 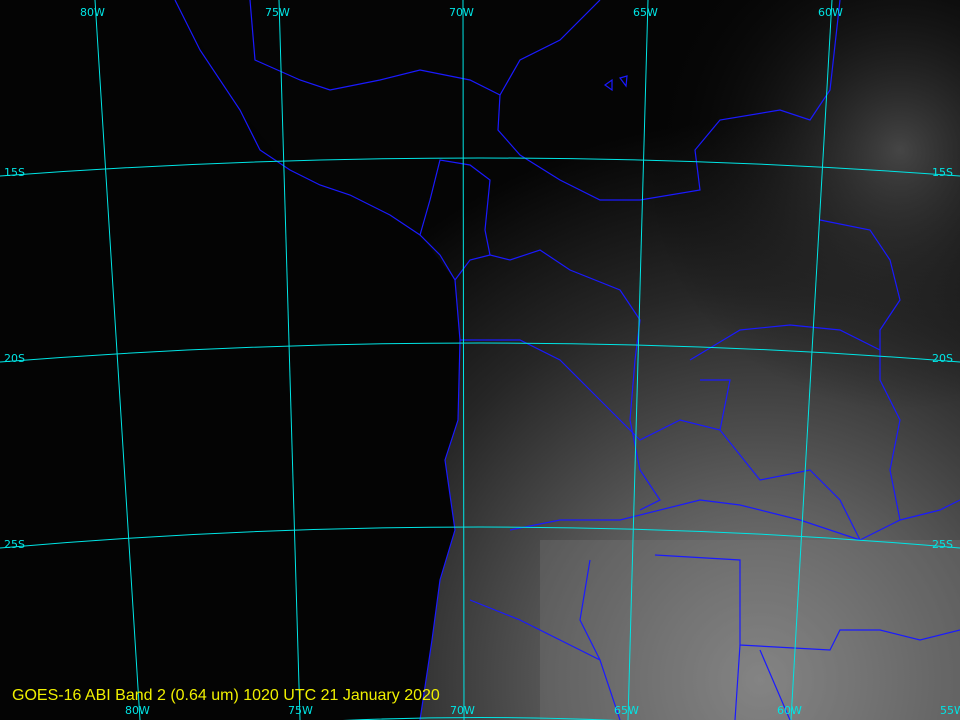 I want to click on label-15s-right: 15S, so click(x=942, y=172).